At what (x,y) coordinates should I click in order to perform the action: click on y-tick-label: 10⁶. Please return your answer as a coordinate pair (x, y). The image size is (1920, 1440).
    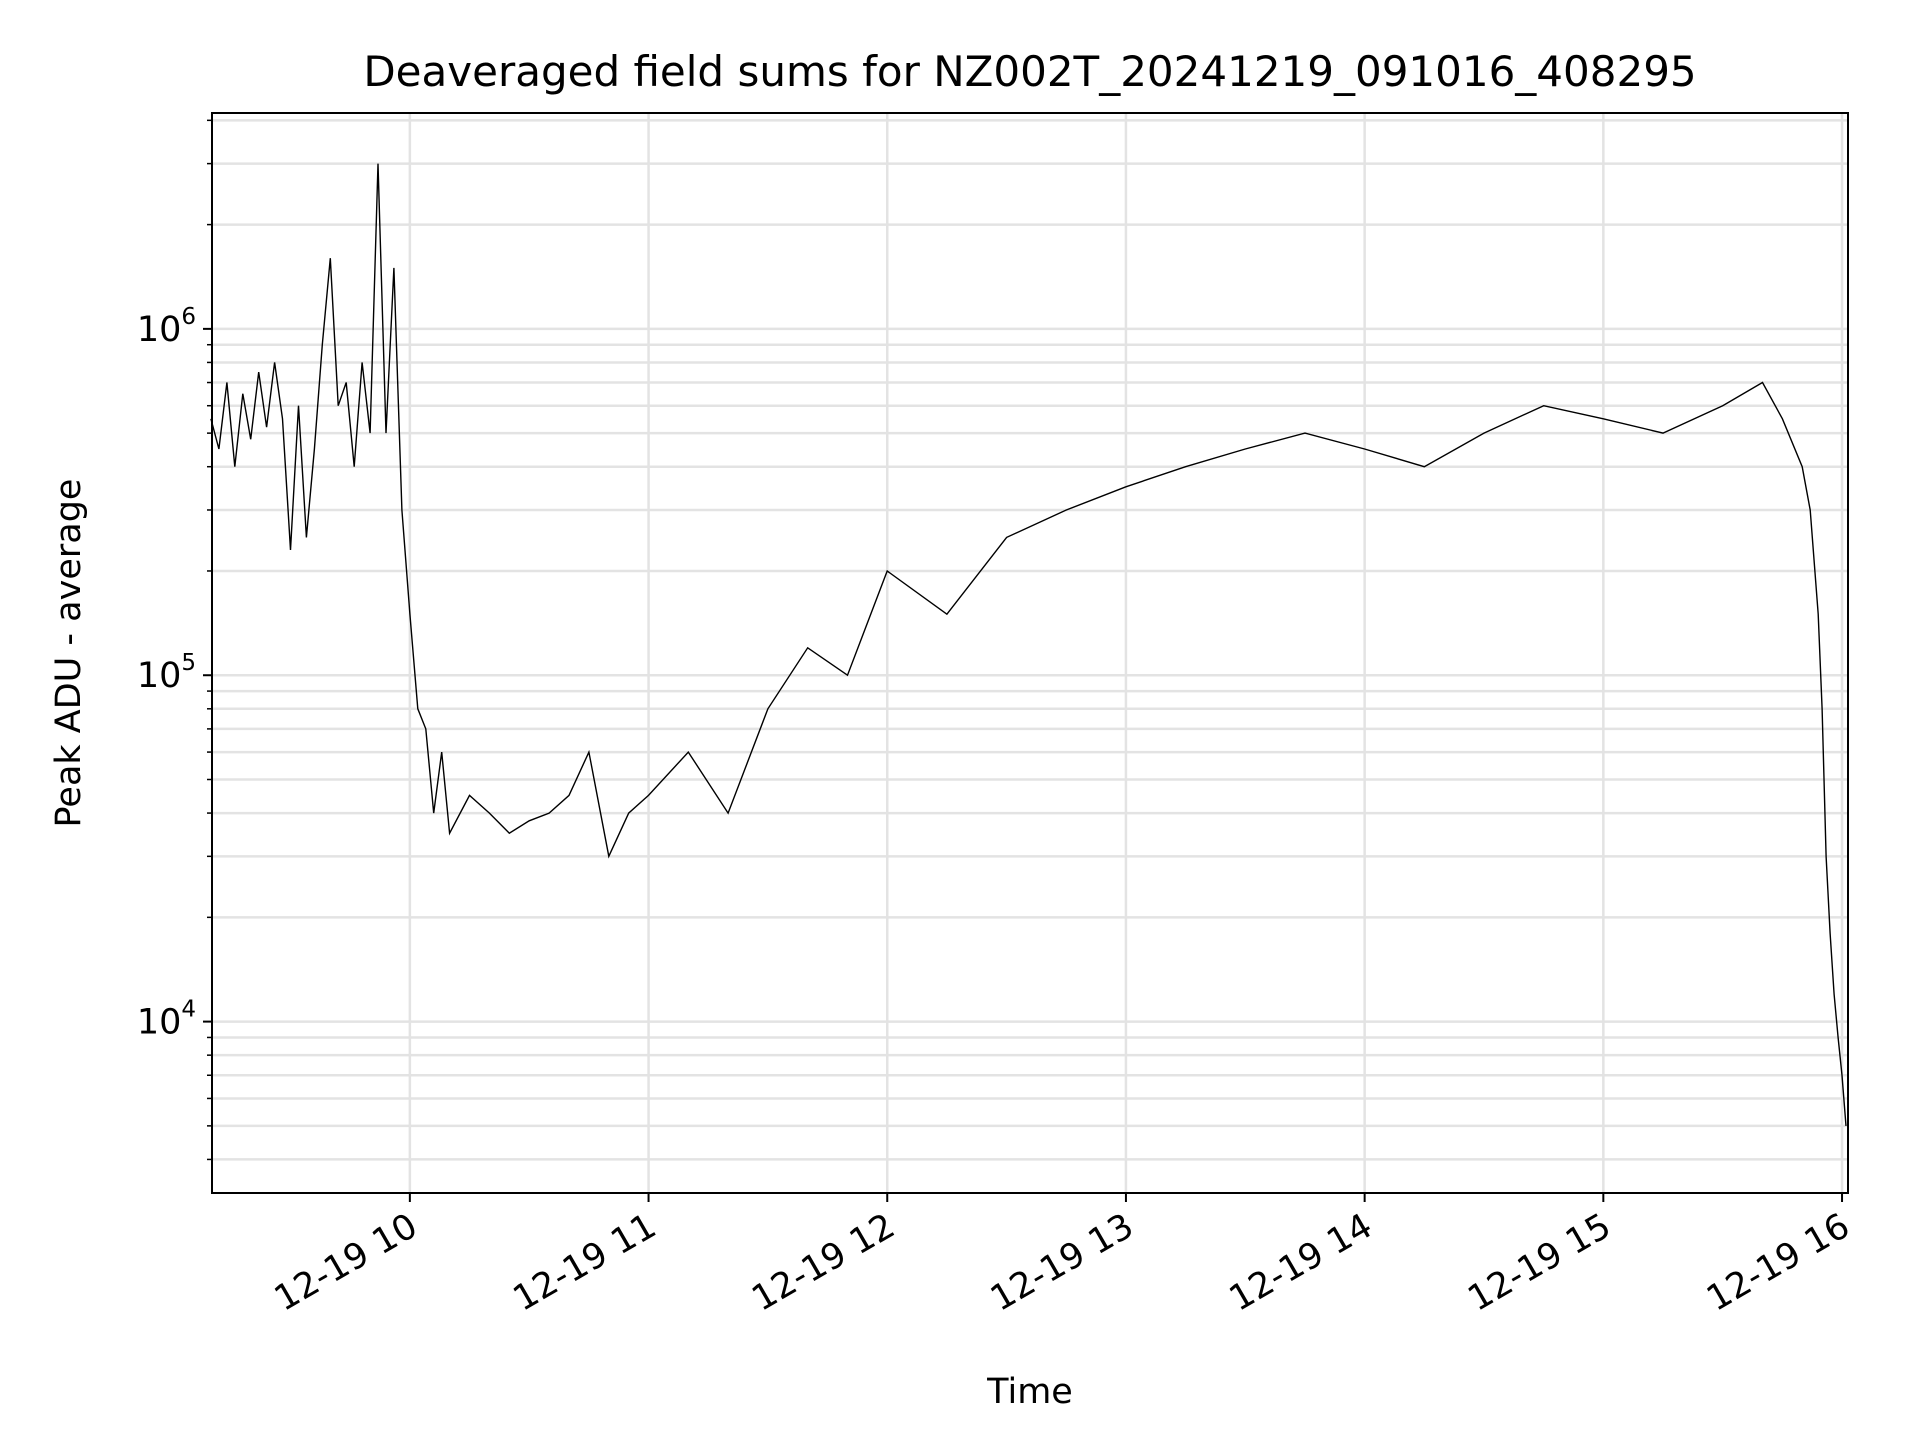
    Looking at the image, I should click on (166, 327).